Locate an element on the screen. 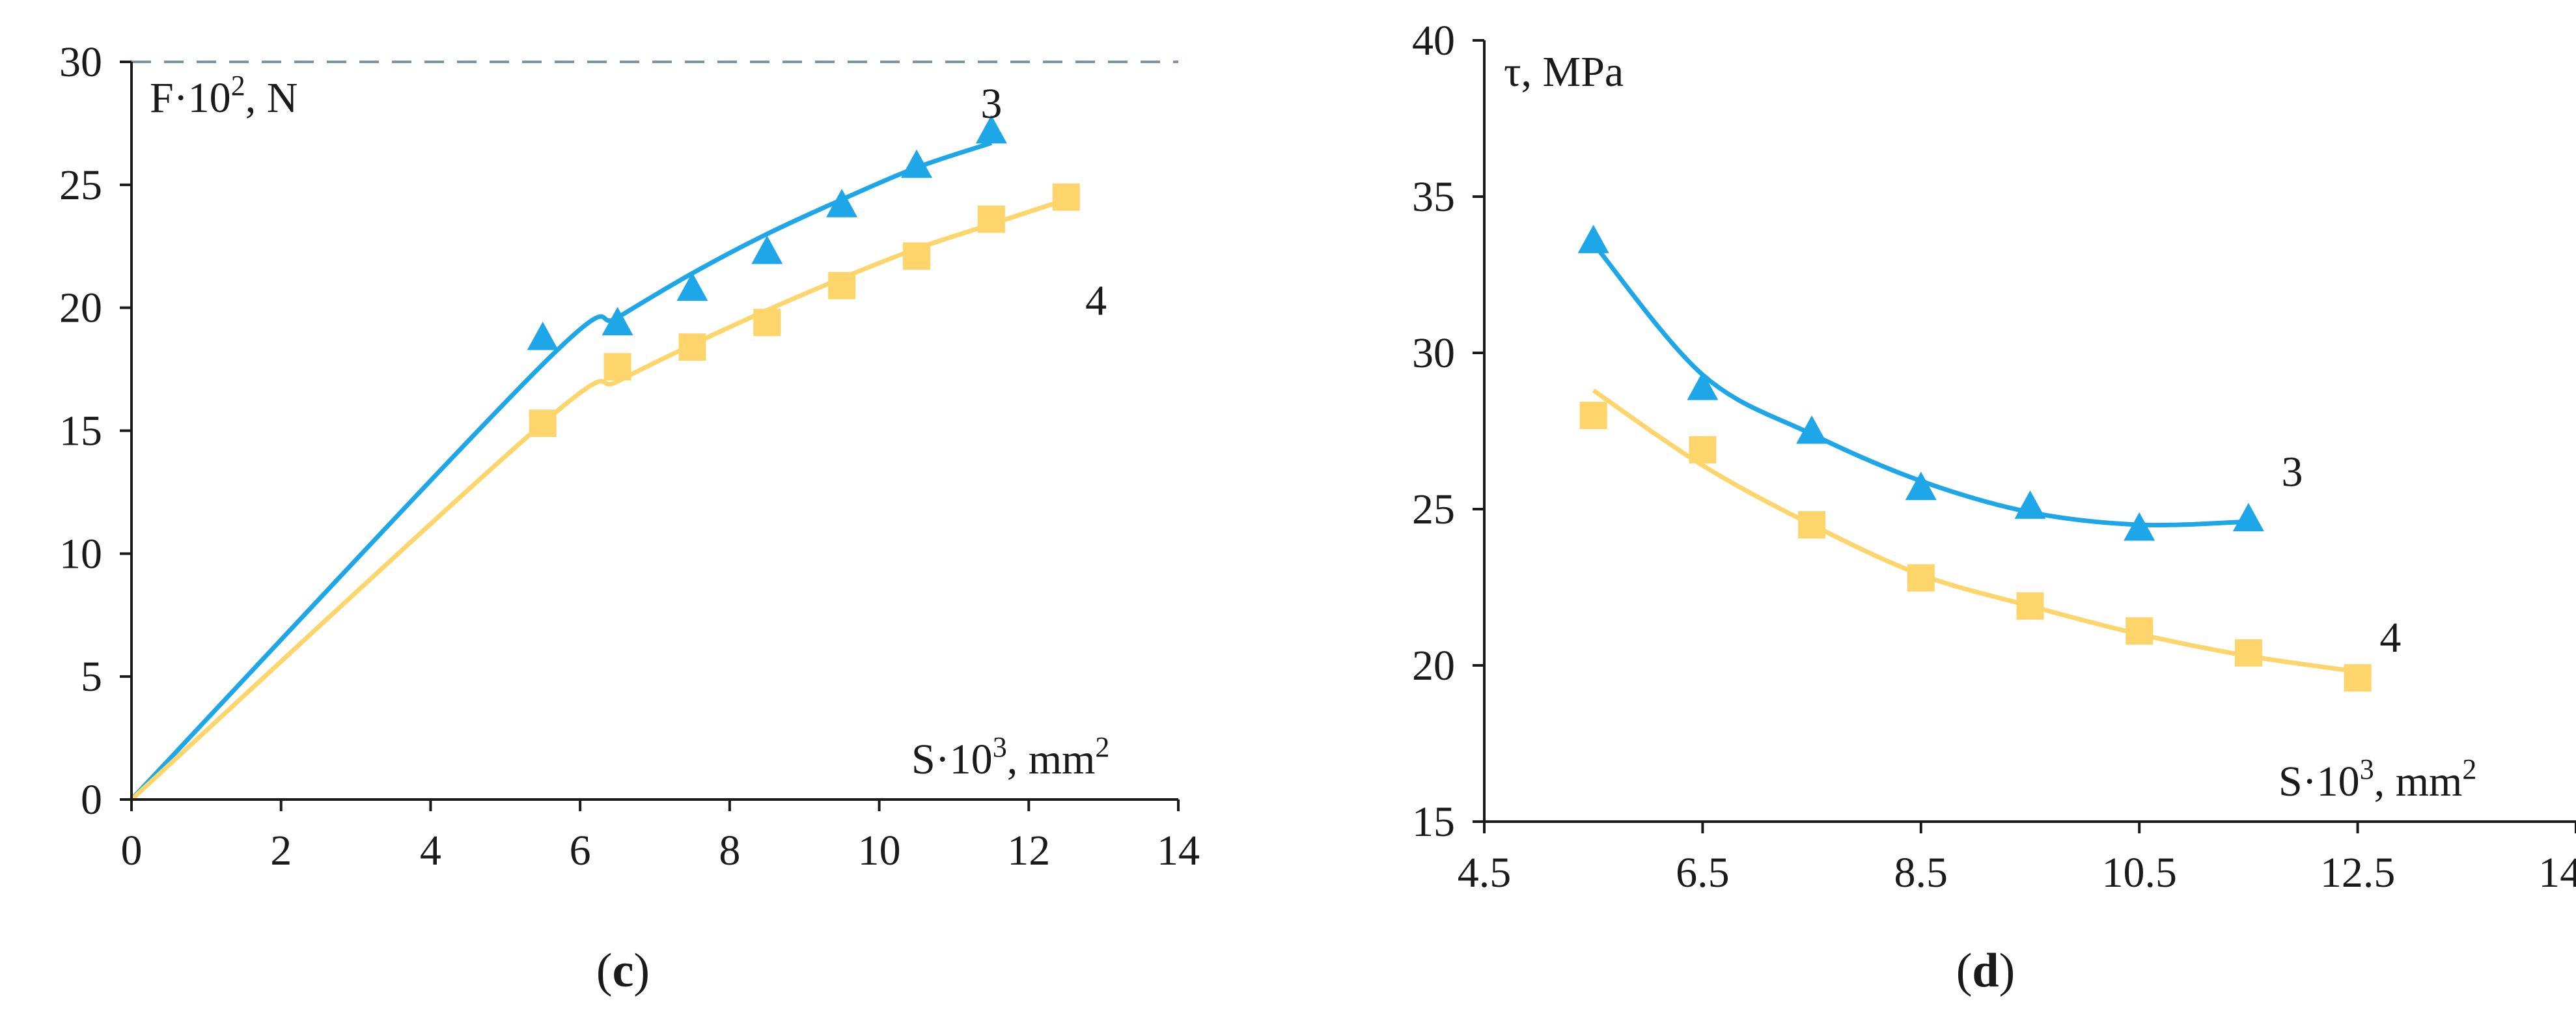 Image resolution: width=2576 pixels, height=1015 pixels. x-tick-label: 14.5 is located at coordinates (2557, 873).